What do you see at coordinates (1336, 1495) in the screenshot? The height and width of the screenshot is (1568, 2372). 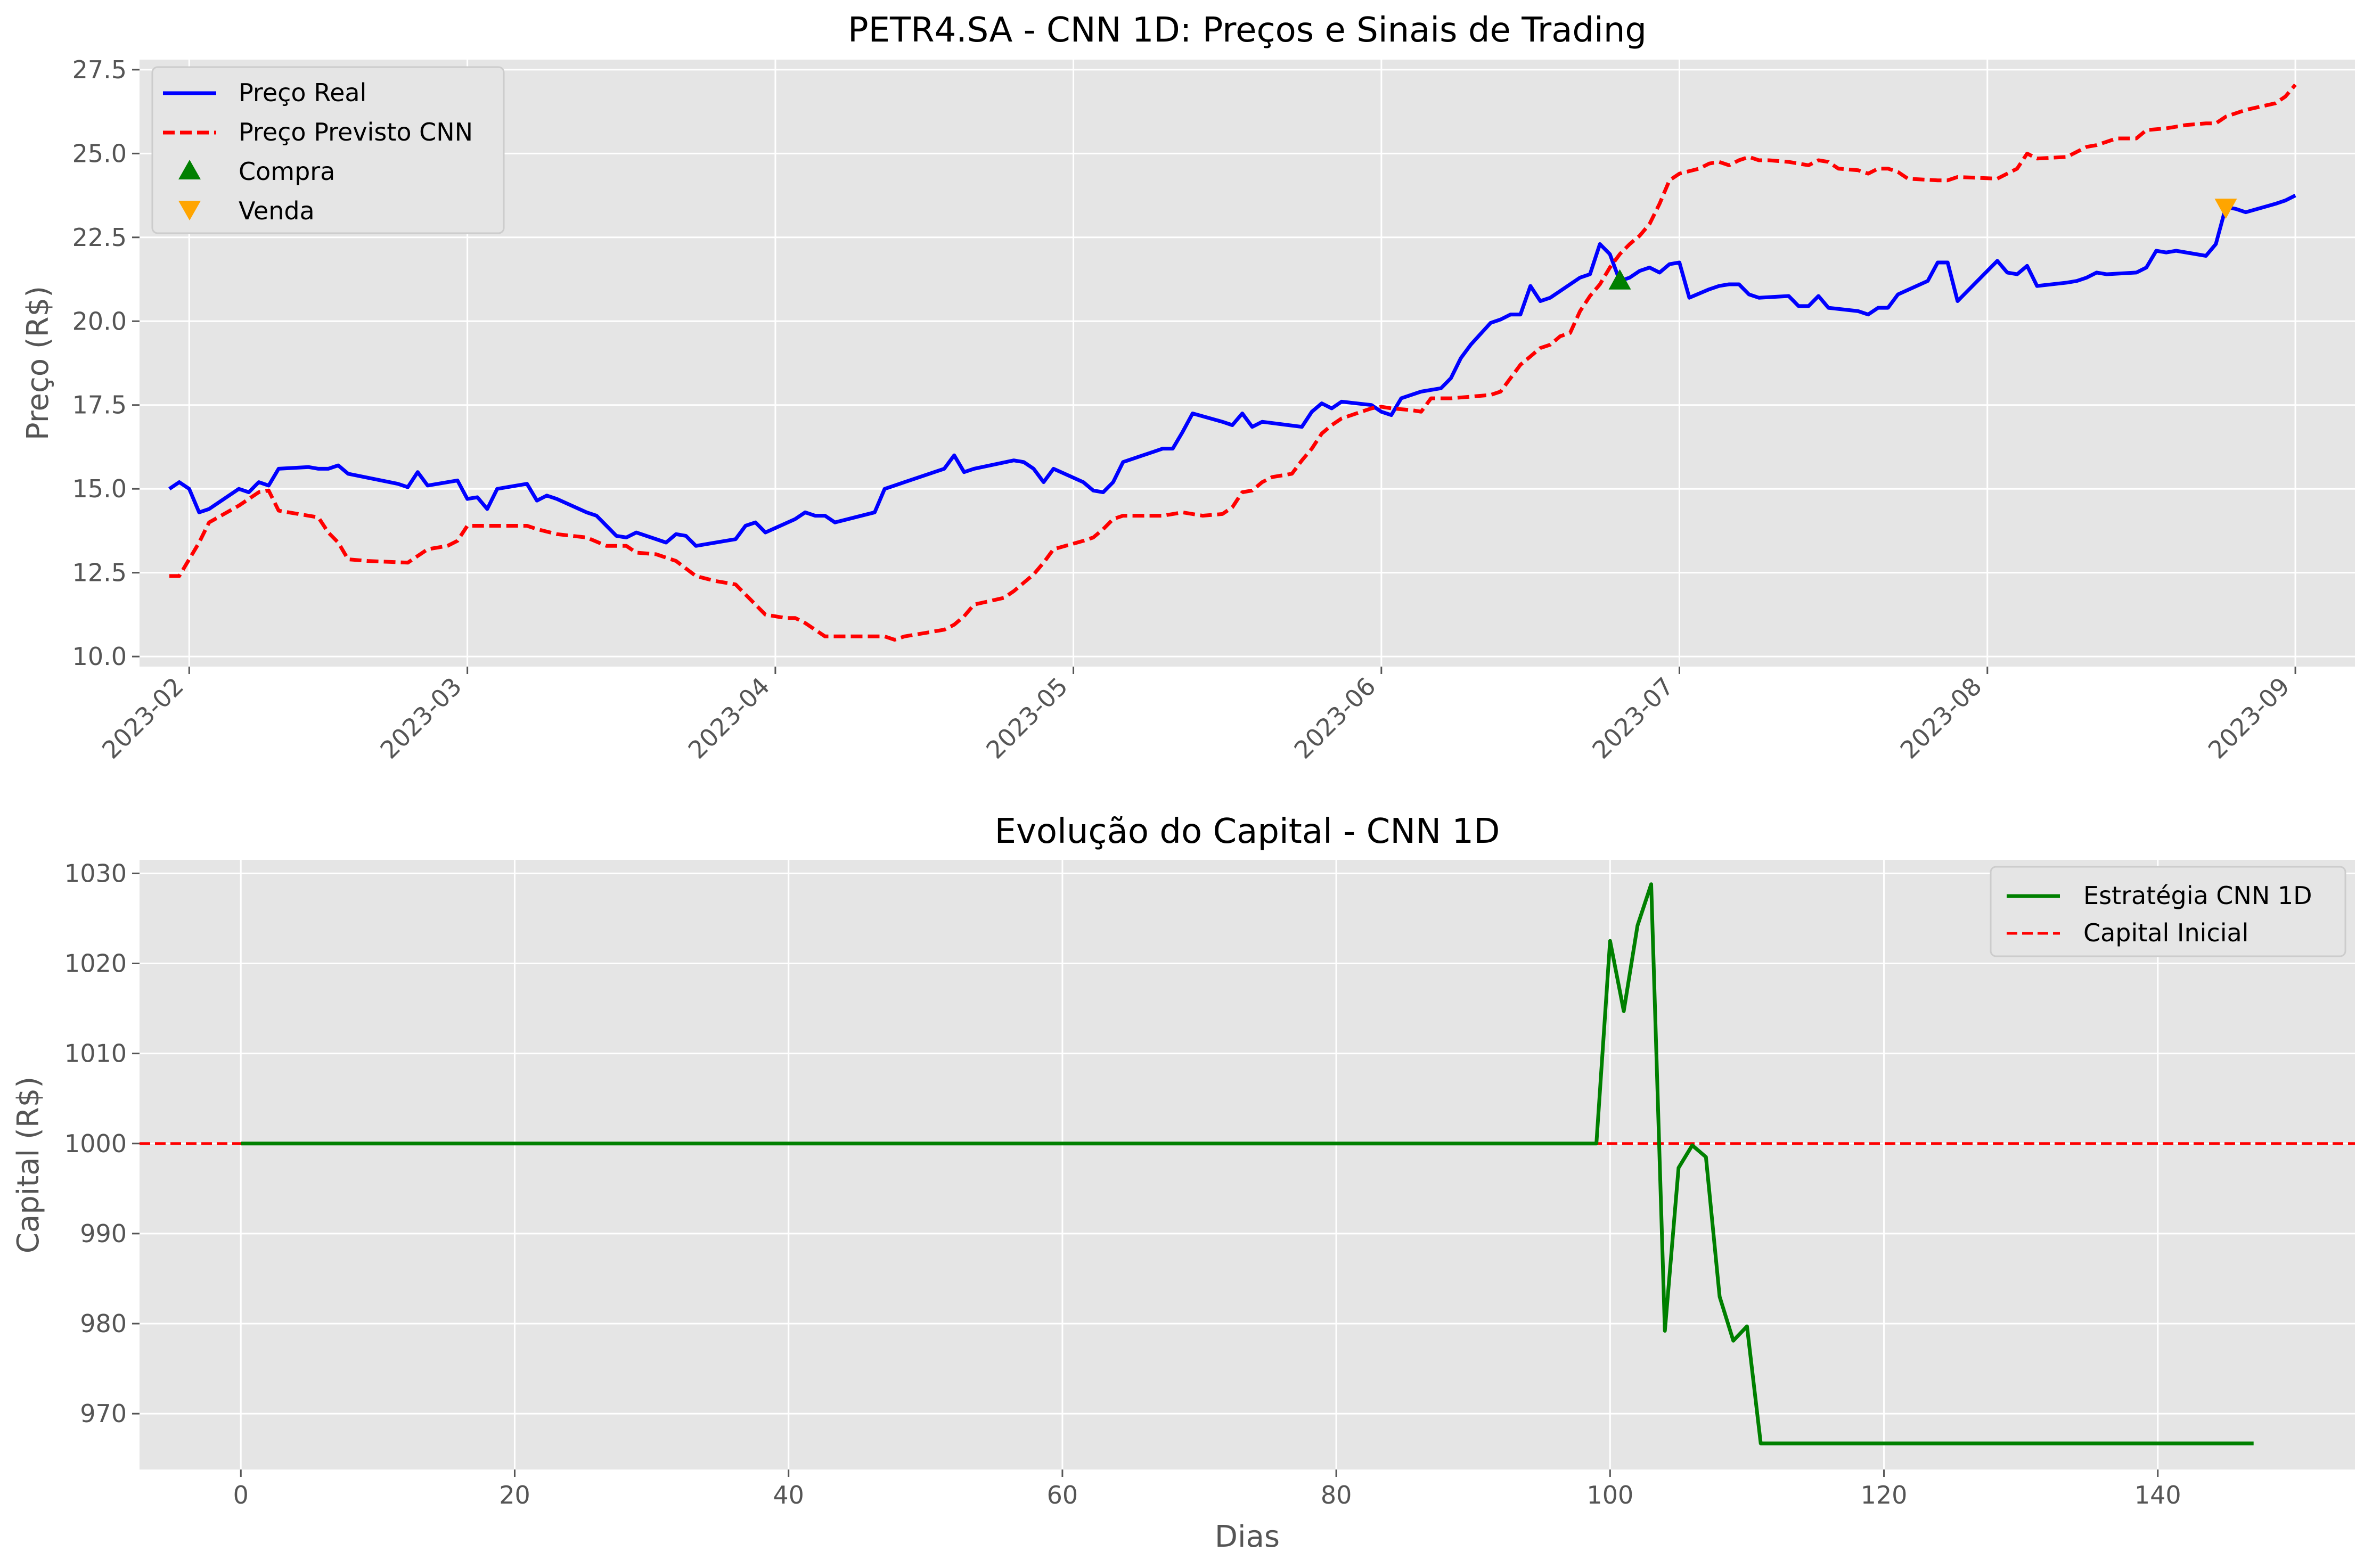 I see `capital-x-tick-label: 80` at bounding box center [1336, 1495].